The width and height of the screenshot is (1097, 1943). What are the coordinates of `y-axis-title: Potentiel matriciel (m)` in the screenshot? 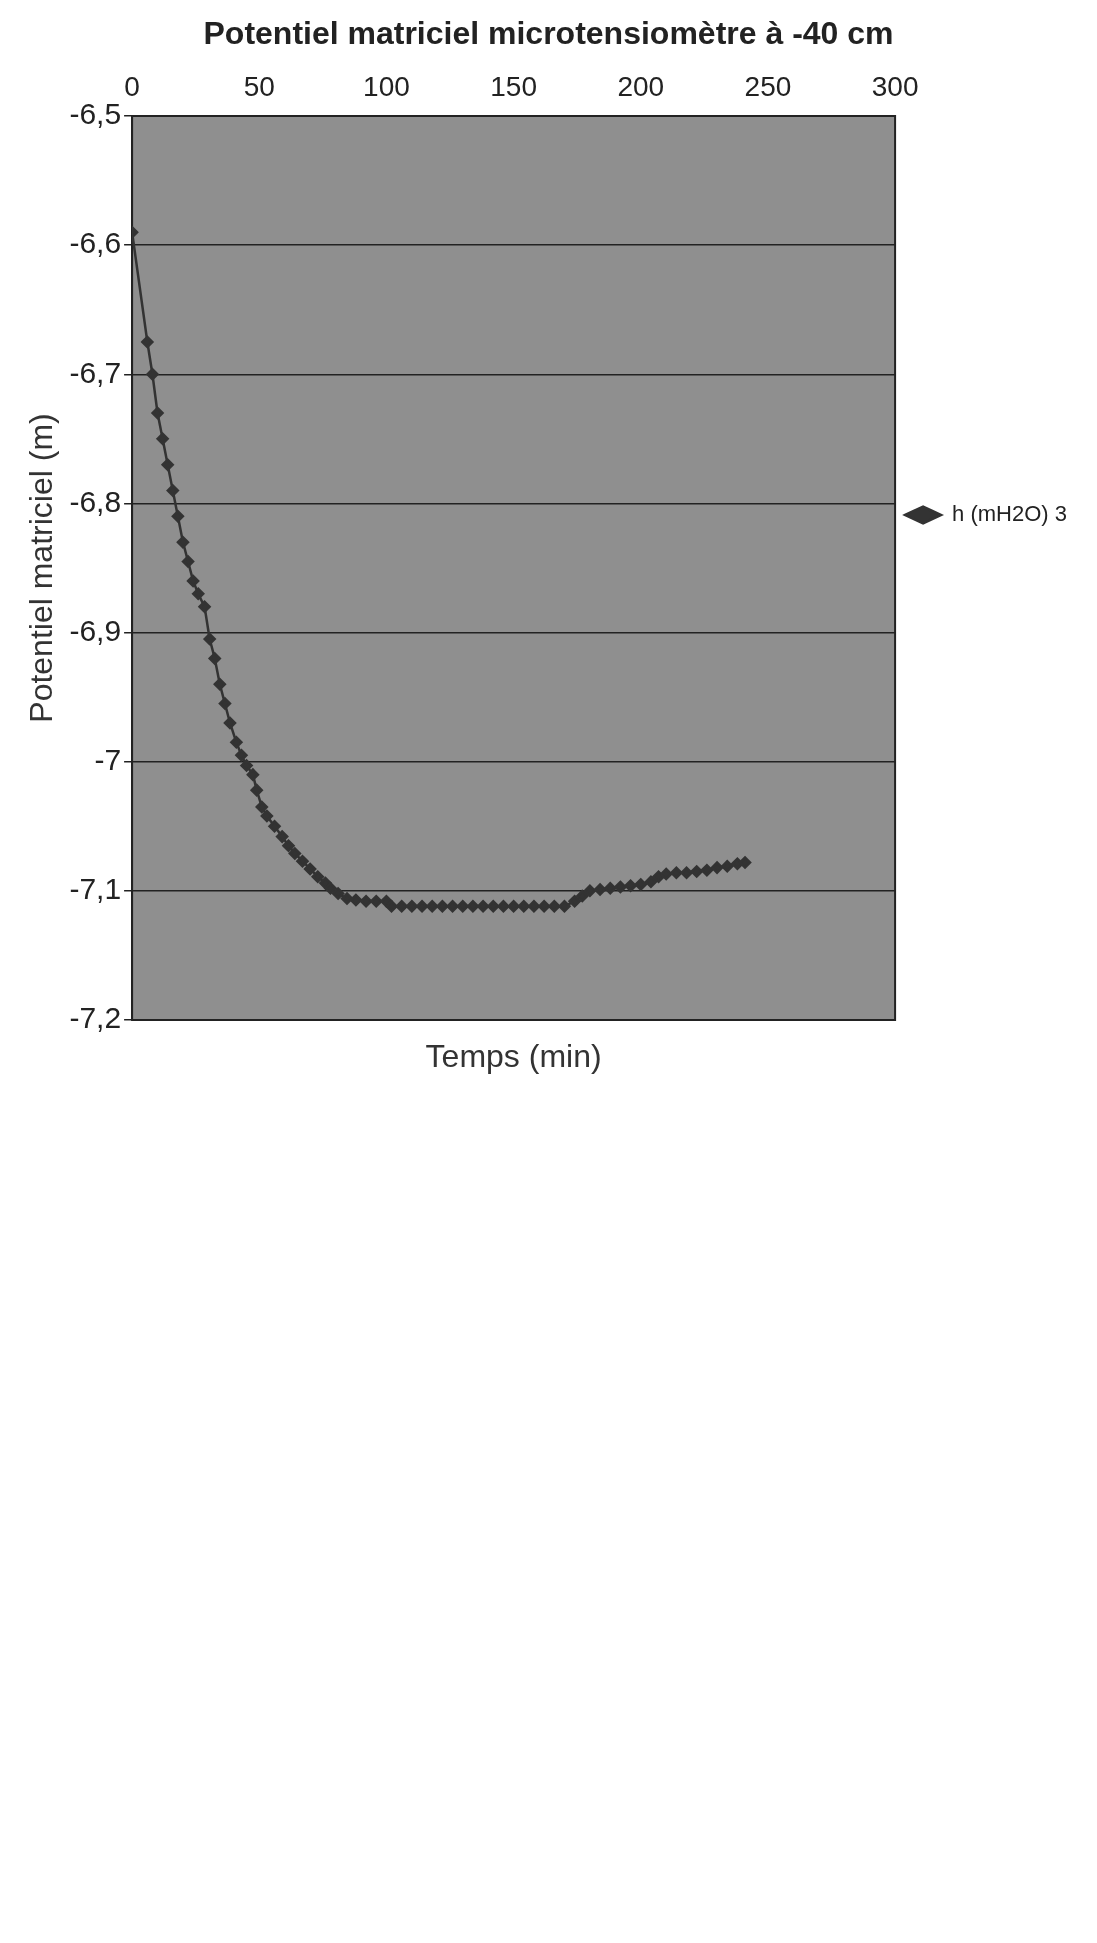 It's located at (41, 568).